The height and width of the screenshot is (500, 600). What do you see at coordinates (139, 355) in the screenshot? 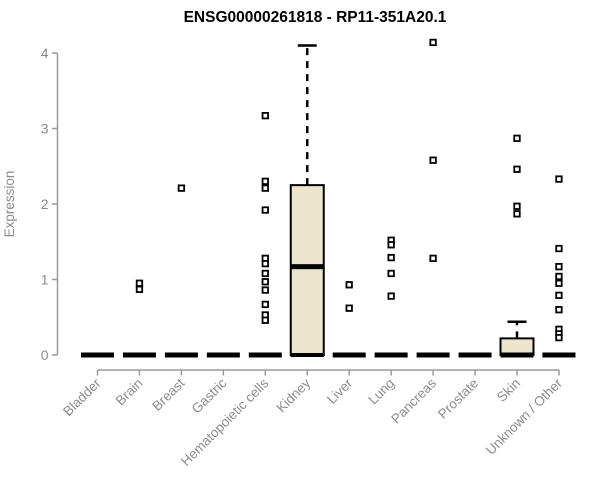
I see `median-brain` at bounding box center [139, 355].